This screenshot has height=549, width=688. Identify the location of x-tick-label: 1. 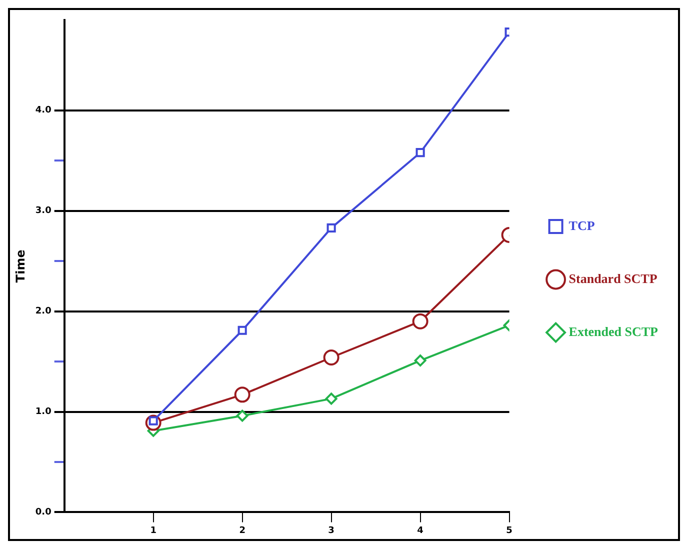
(153, 531).